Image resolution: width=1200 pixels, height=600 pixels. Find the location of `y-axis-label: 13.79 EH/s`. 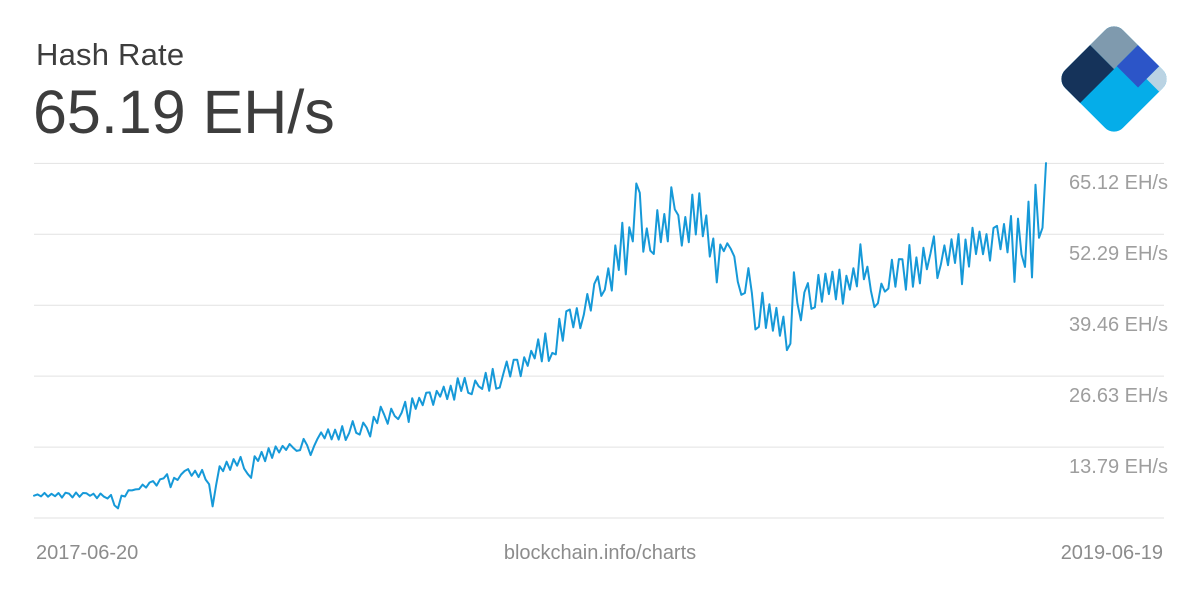

y-axis-label: 13.79 EH/s is located at coordinates (1118, 467).